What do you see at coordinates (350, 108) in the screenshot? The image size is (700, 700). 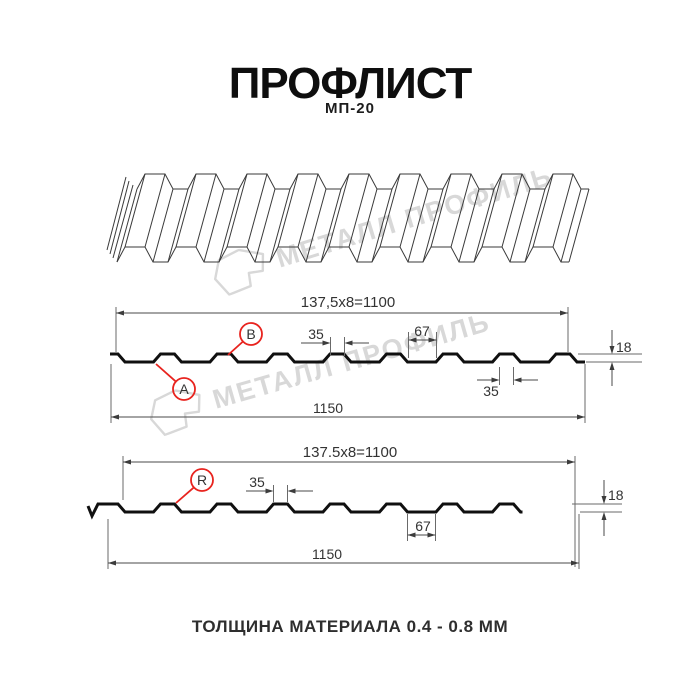 I see `profile-model: МП-20` at bounding box center [350, 108].